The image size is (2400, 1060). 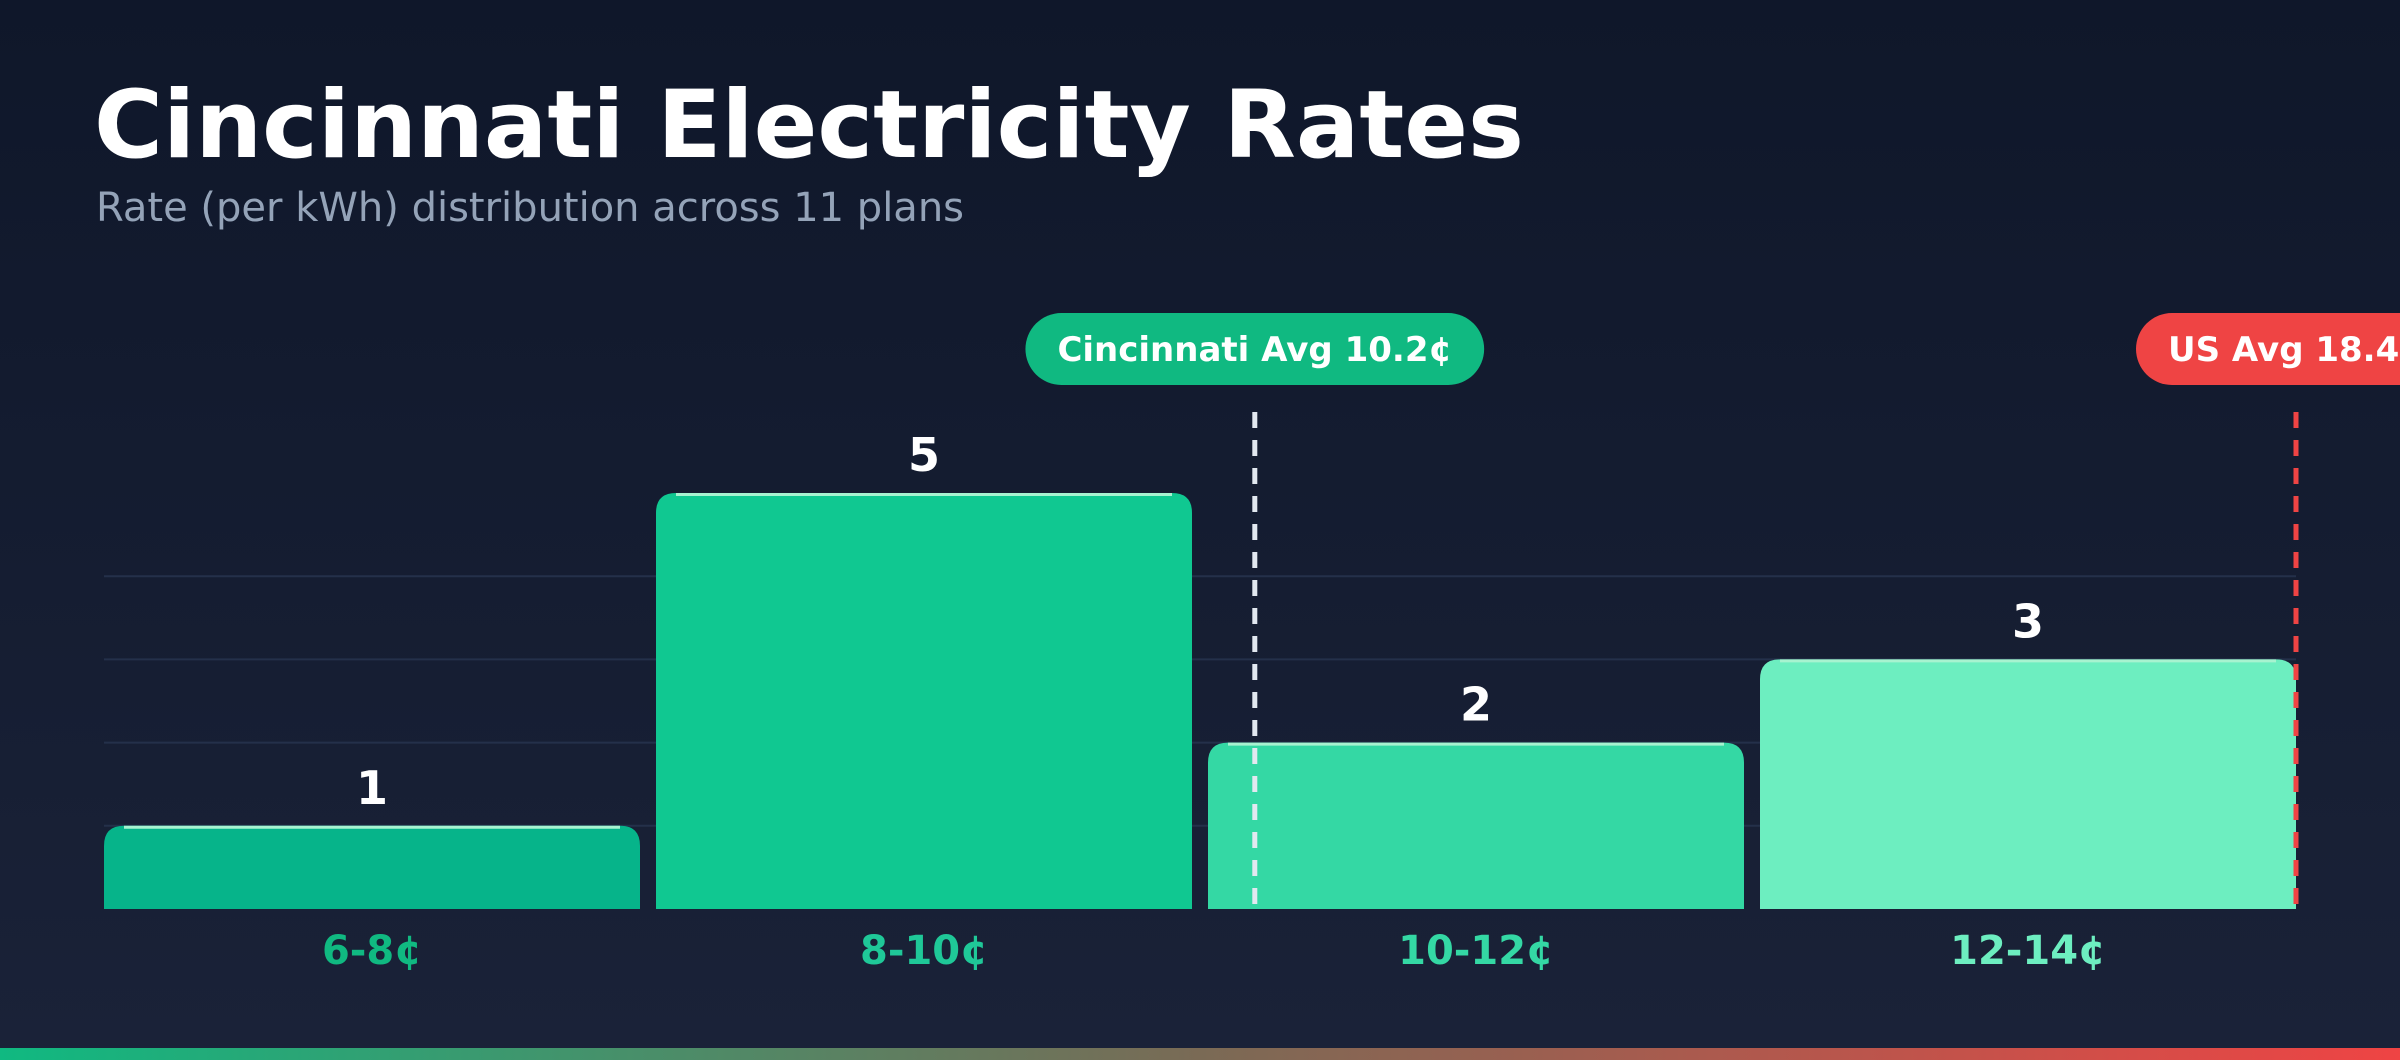 What do you see at coordinates (372, 788) in the screenshot?
I see `bar-value-label: 1` at bounding box center [372, 788].